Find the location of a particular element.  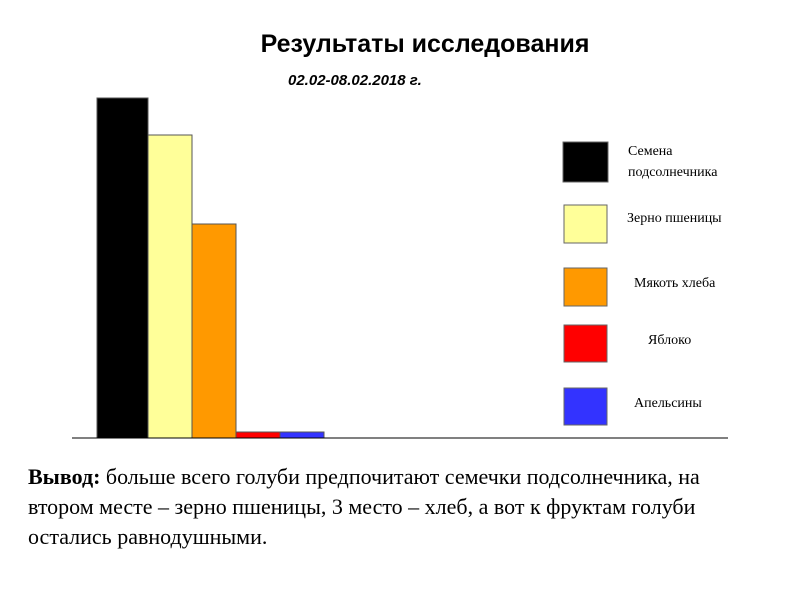

legend-swatch-oranges is located at coordinates (585, 406).